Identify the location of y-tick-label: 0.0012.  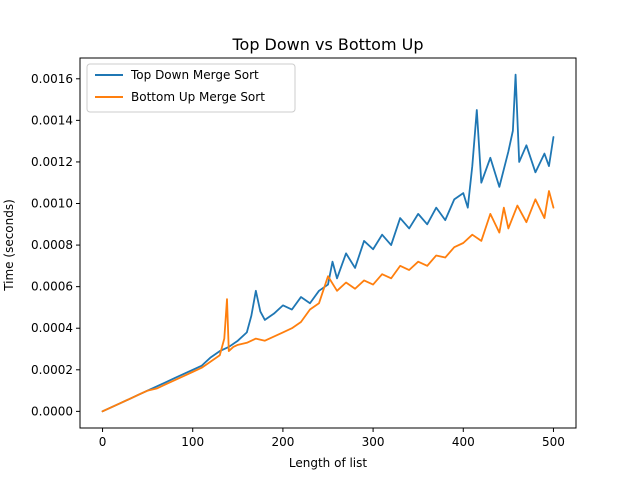
(52, 162).